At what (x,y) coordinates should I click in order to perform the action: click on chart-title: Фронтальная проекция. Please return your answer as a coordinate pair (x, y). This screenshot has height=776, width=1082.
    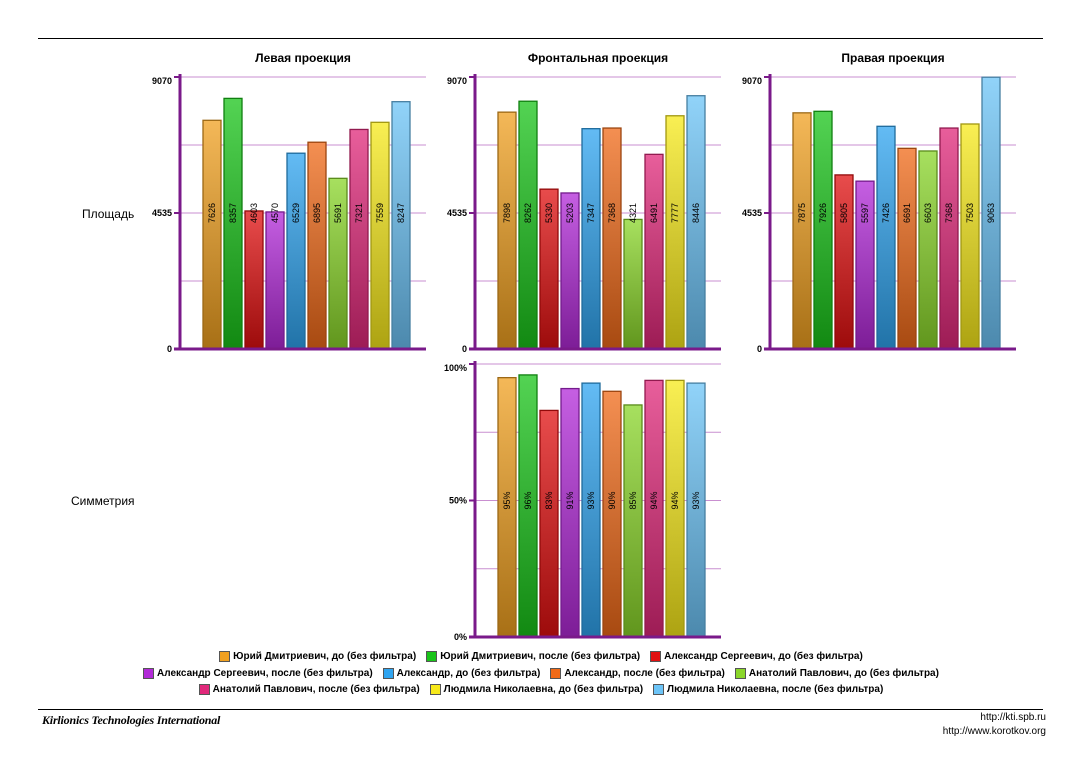
    Looking at the image, I should click on (598, 58).